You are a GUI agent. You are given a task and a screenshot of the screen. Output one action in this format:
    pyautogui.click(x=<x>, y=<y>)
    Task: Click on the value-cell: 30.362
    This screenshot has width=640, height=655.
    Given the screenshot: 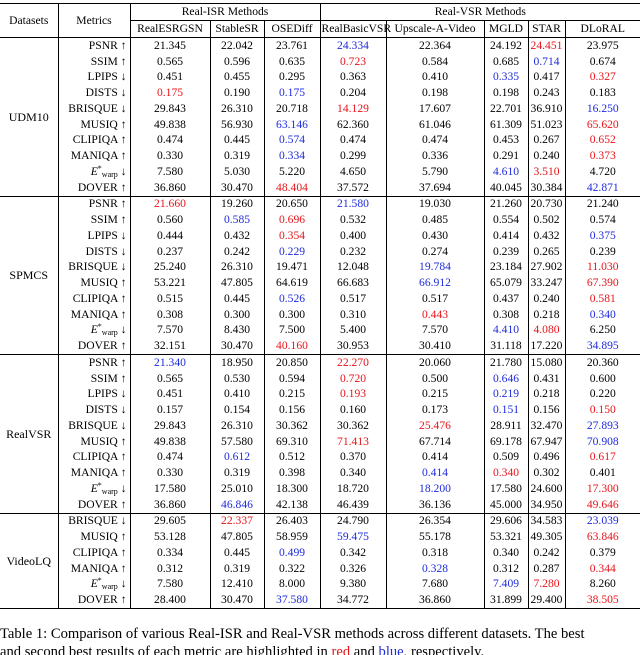 What is the action you would take?
    pyautogui.click(x=353, y=426)
    